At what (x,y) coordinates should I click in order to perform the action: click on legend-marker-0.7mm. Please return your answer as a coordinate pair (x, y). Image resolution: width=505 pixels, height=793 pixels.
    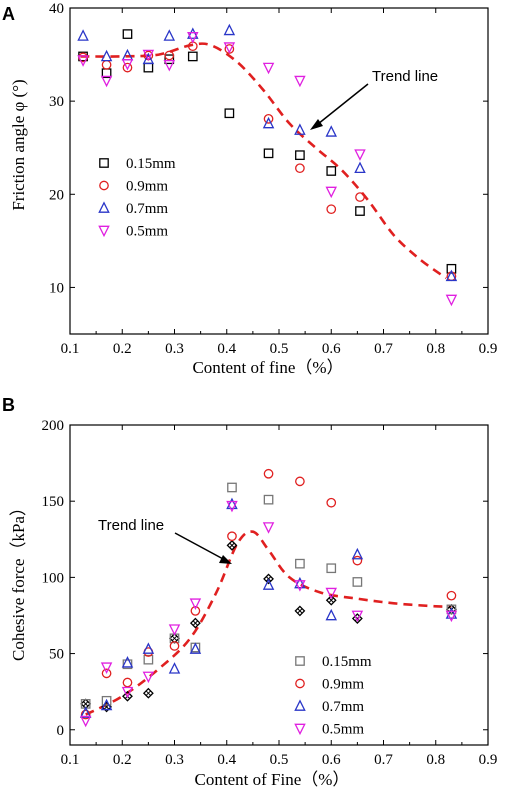
    Looking at the image, I should click on (300, 705).